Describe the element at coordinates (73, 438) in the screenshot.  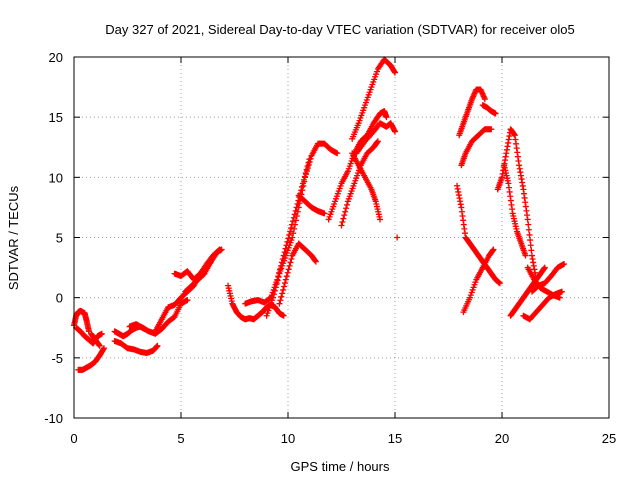
I see `x-tick-label: 0` at that location.